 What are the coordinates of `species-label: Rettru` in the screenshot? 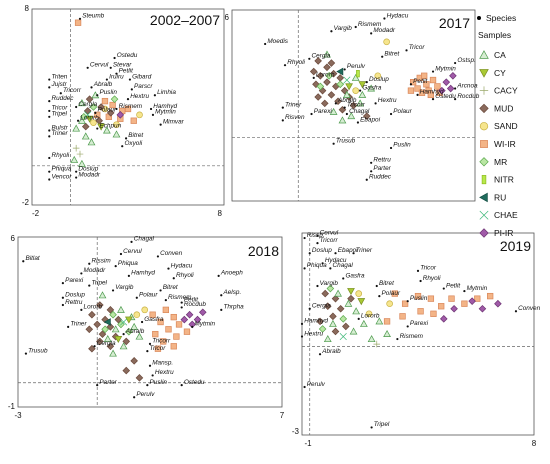 It's located at (382, 160).